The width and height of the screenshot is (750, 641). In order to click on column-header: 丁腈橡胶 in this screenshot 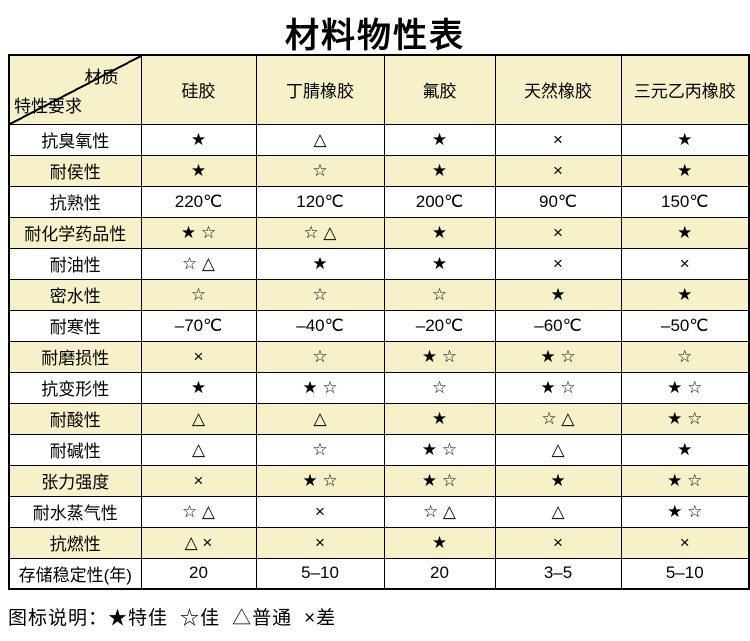, I will do `click(320, 89)`.